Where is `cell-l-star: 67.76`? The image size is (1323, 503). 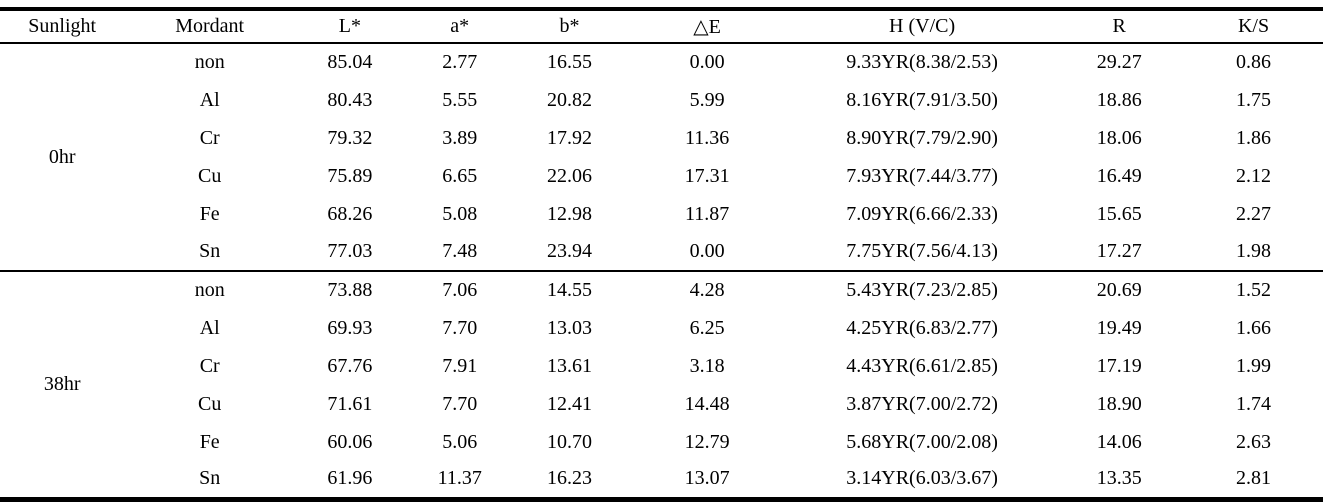
cell-l-star: 67.76 is located at coordinates (350, 365).